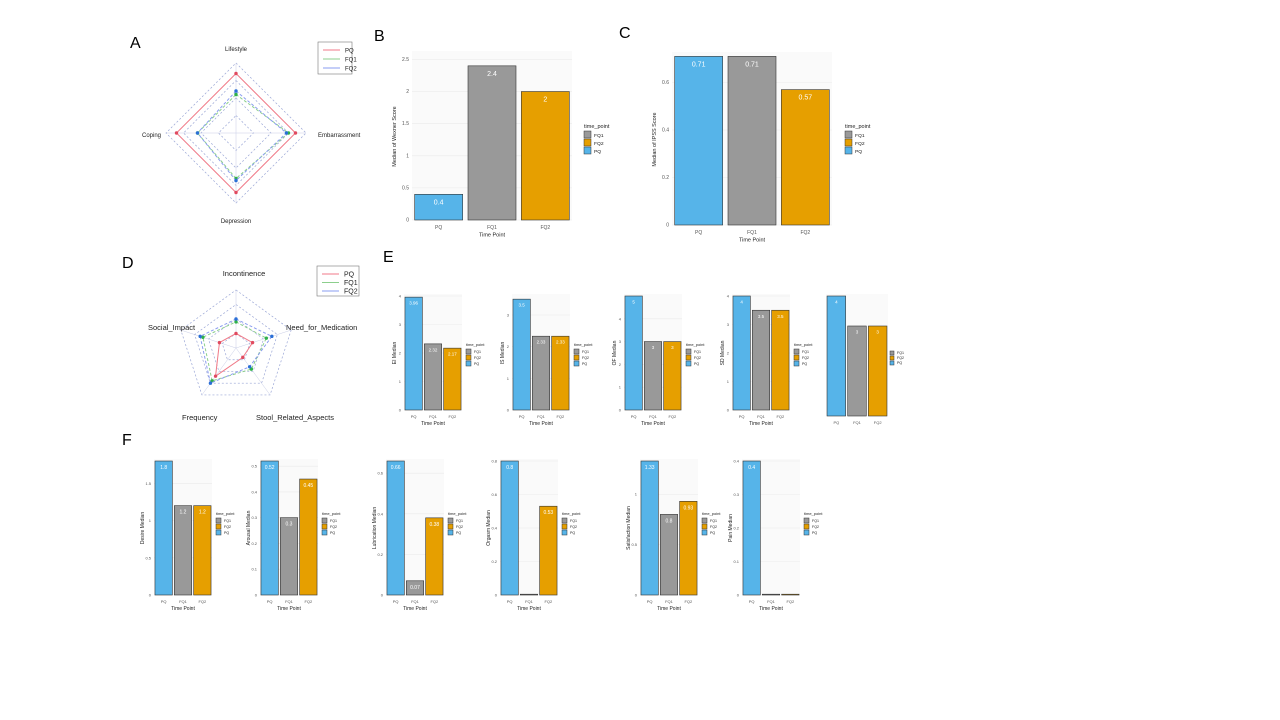 This screenshot has height=720, width=1280. I want to click on y-tick-label: 3, so click(728, 324).